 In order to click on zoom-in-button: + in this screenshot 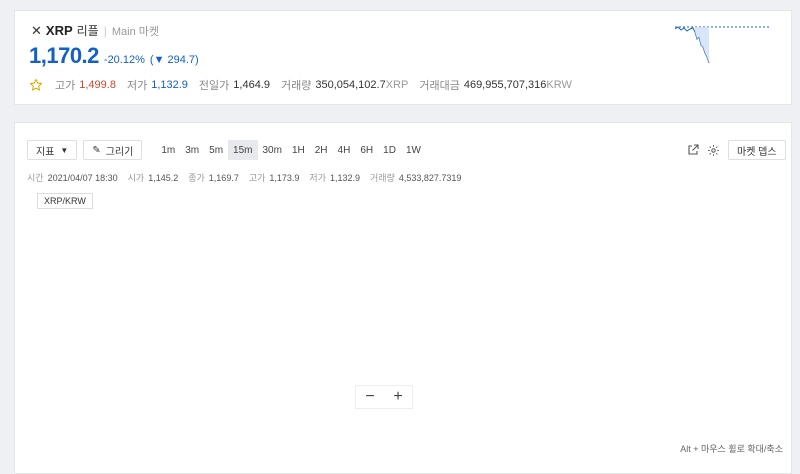, I will do `click(398, 397)`.